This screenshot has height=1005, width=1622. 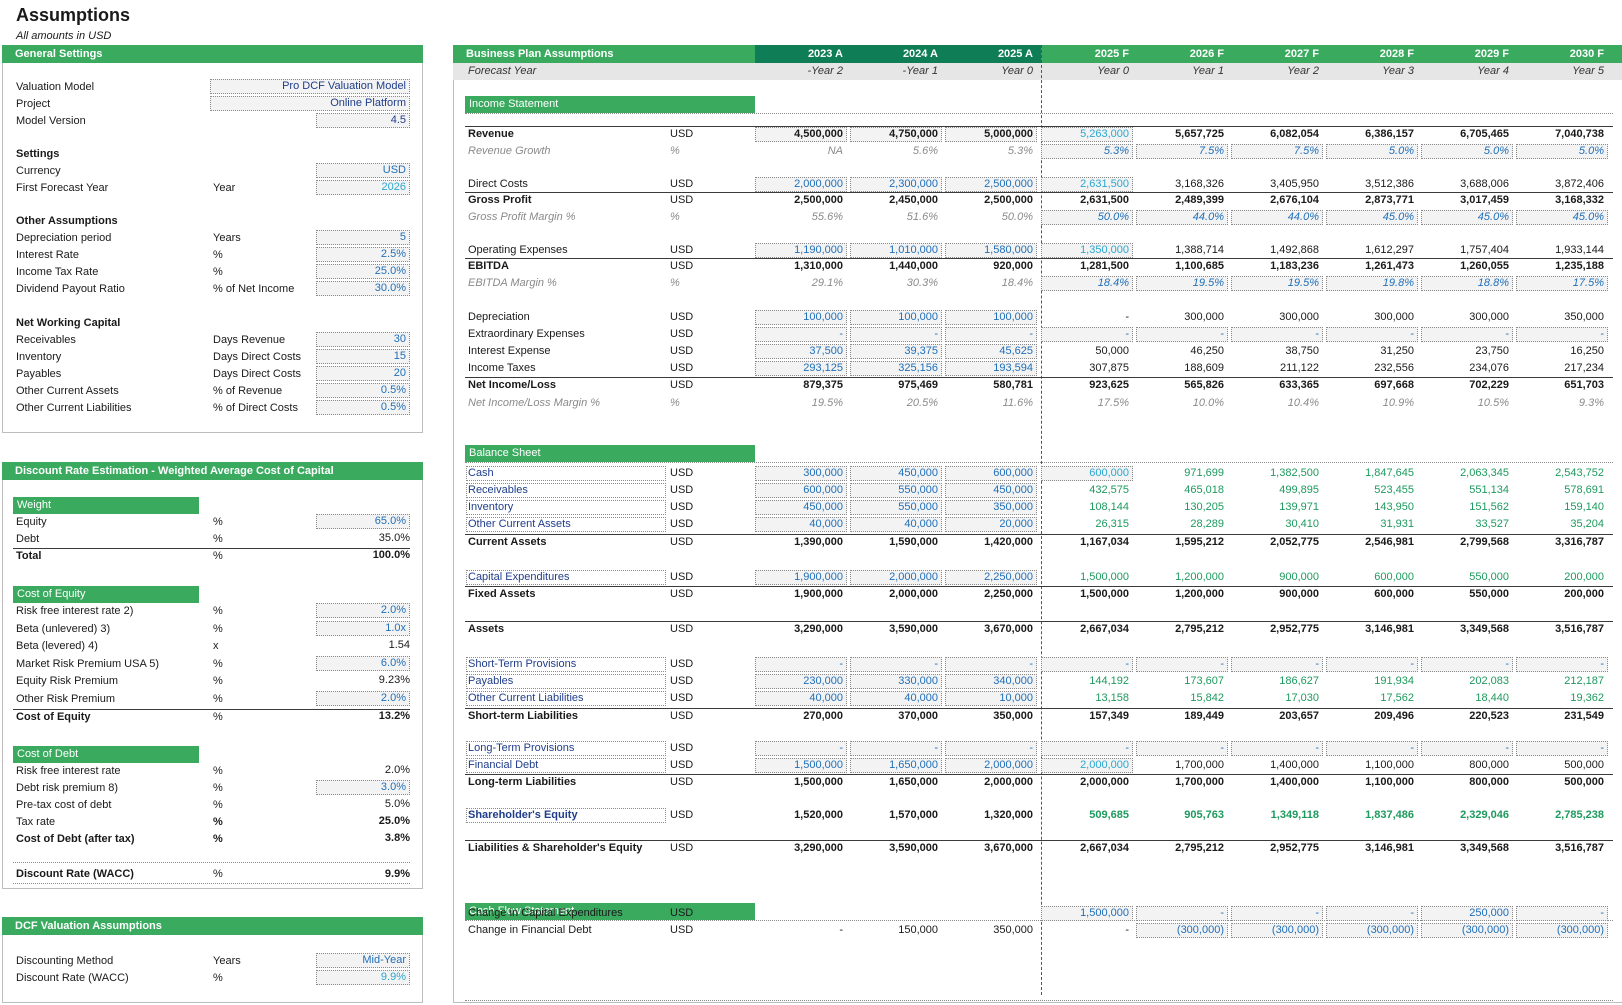 What do you see at coordinates (363, 120) in the screenshot?
I see `model-version-input` at bounding box center [363, 120].